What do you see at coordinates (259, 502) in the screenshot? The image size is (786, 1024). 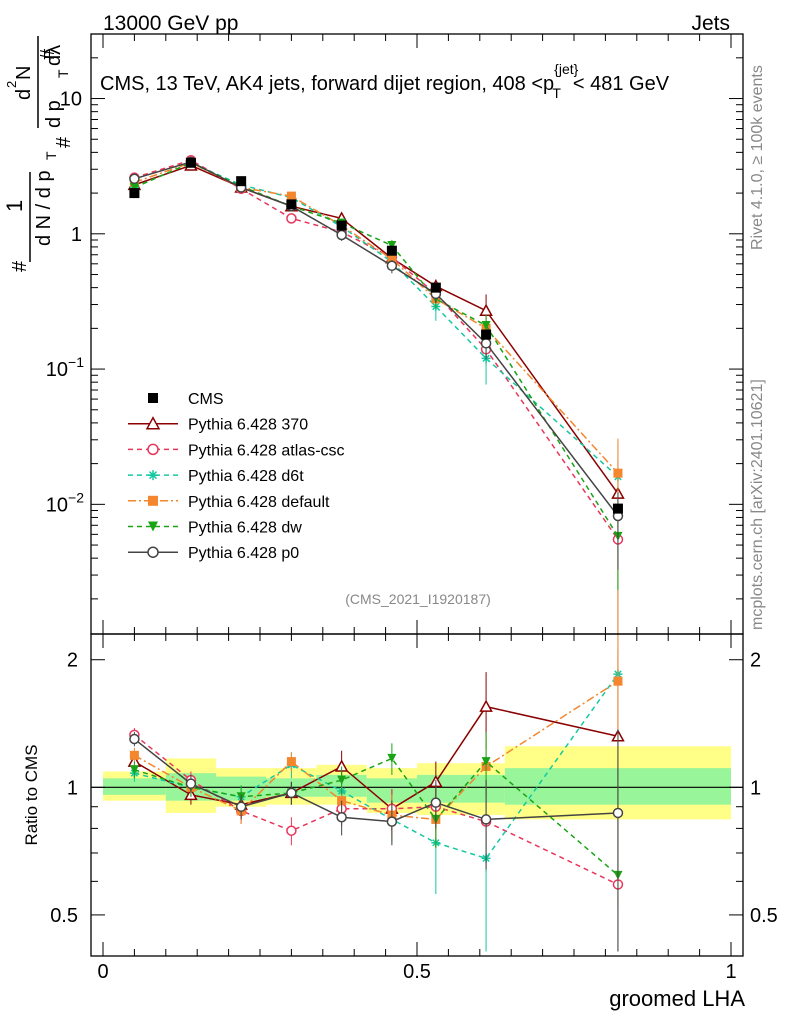 I see `legend-label: Pythia 6.428 default` at bounding box center [259, 502].